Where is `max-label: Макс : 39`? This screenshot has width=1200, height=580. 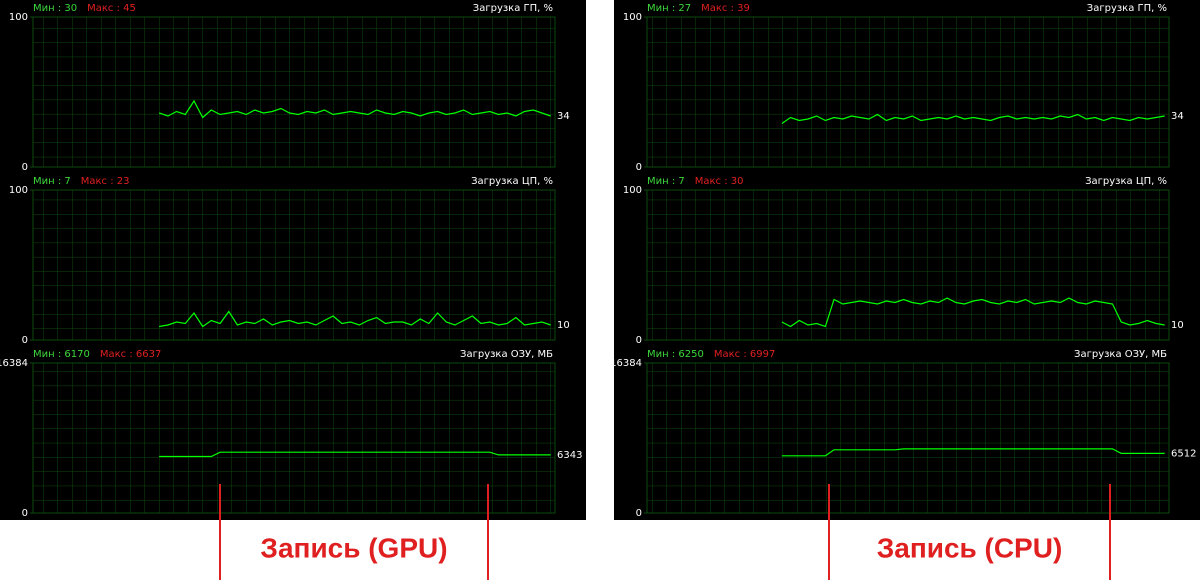
max-label: Макс : 39 is located at coordinates (725, 8).